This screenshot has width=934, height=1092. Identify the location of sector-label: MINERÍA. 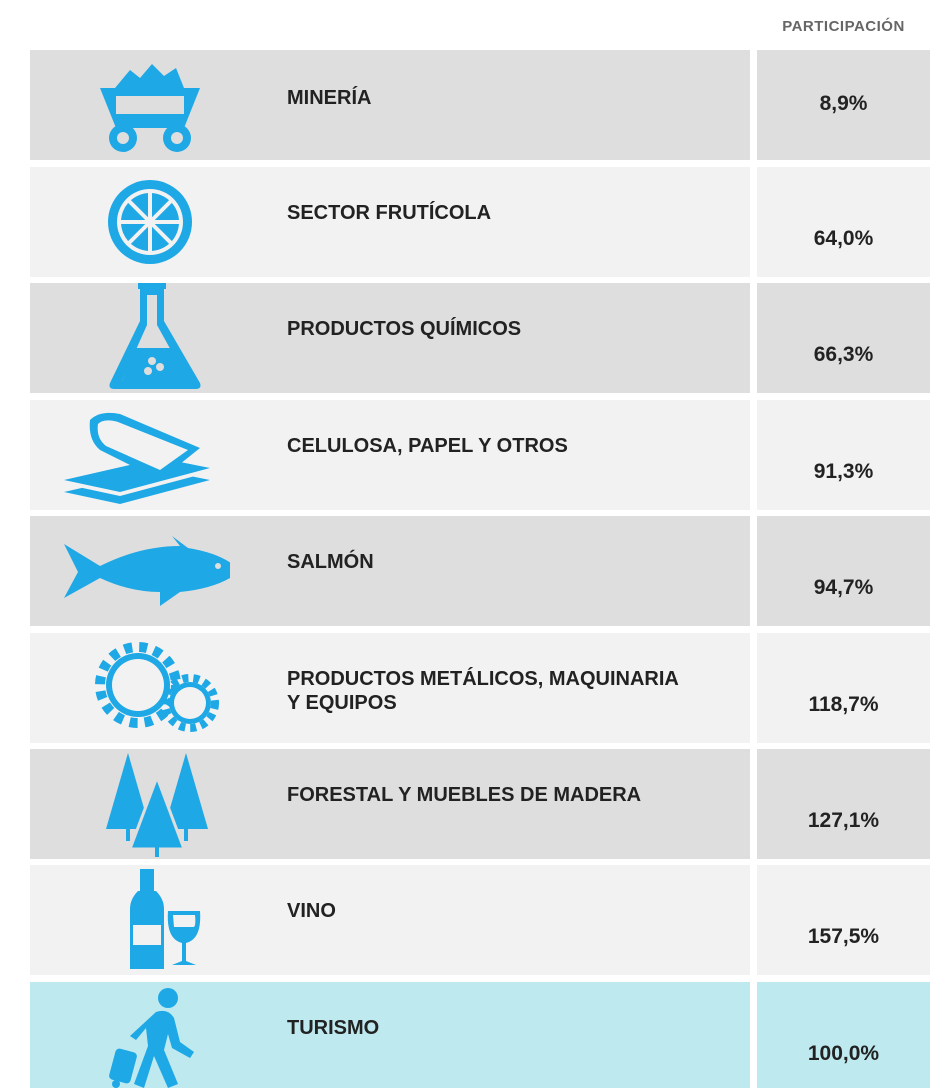
(329, 98).